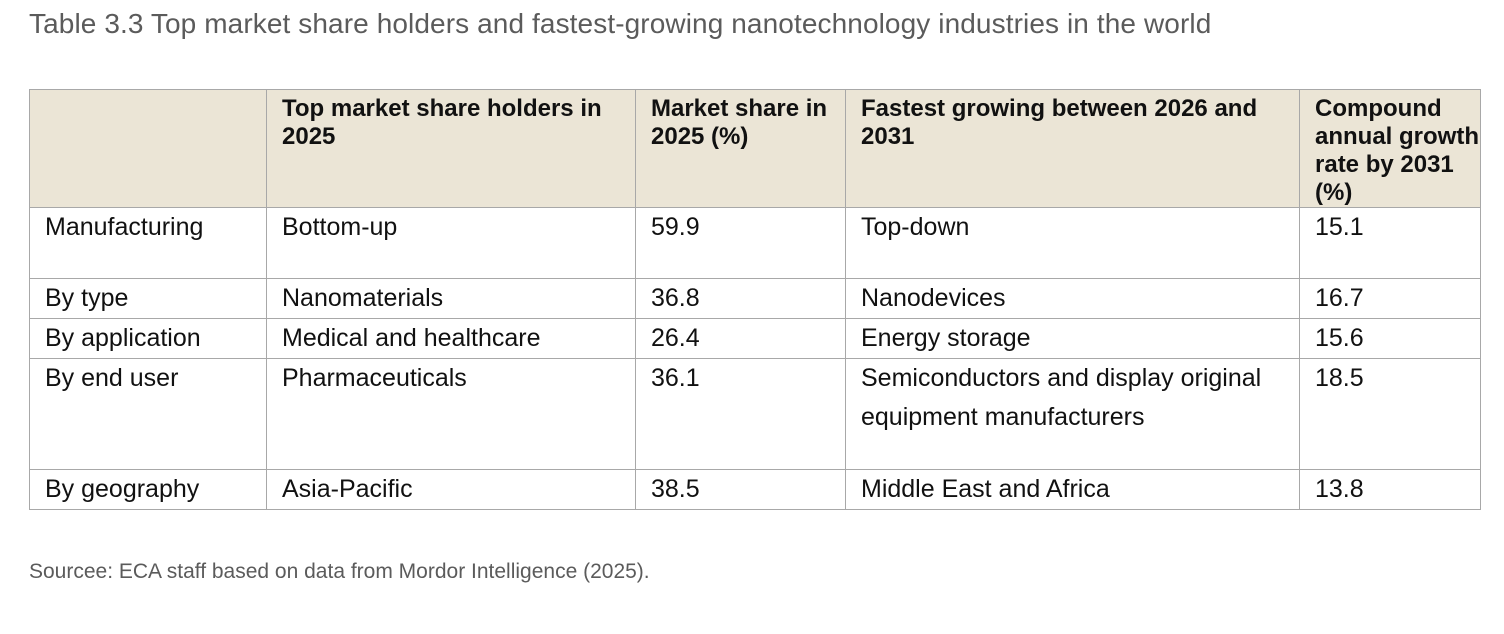  Describe the element at coordinates (1390, 414) in the screenshot. I see `row-cagr: 18.5` at that location.